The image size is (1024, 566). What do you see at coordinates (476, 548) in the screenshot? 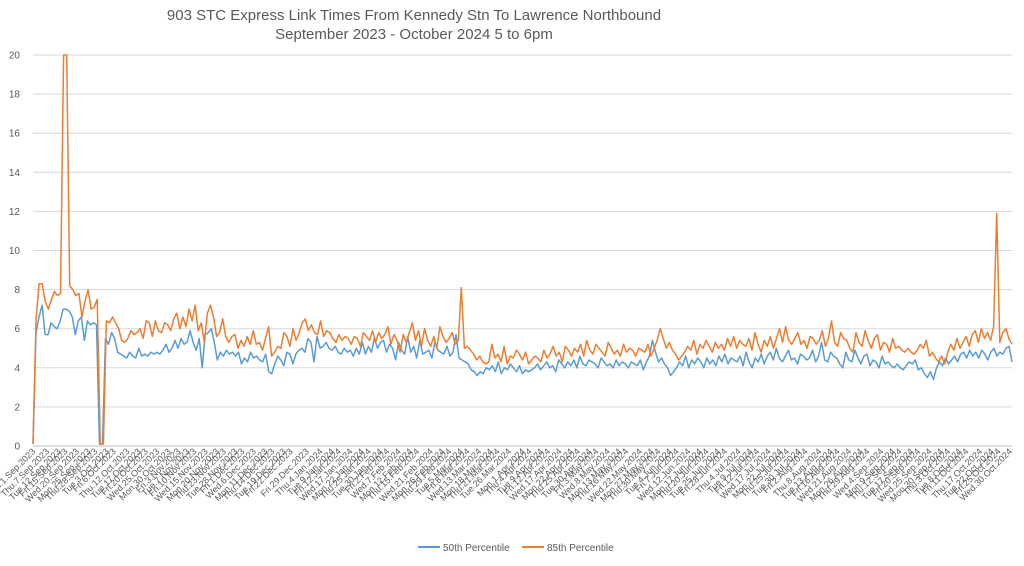
I see `legend-label-50th: 50th Percentile` at bounding box center [476, 548].